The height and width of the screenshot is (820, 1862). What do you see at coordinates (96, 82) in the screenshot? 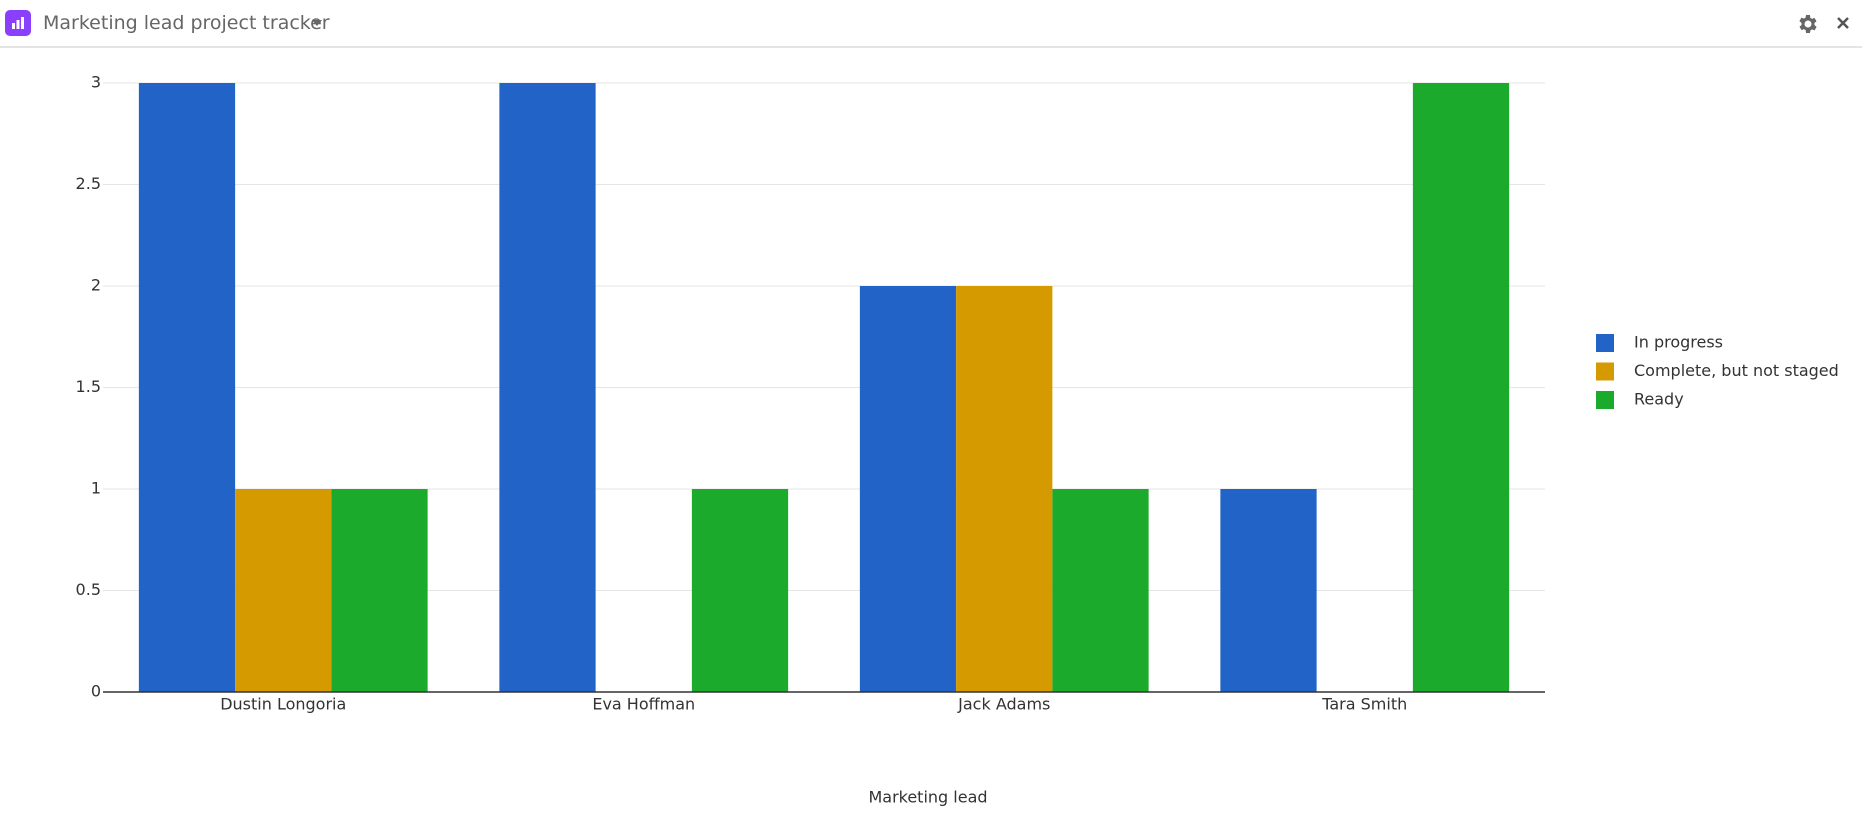
I see `y-tick-label: 3` at bounding box center [96, 82].